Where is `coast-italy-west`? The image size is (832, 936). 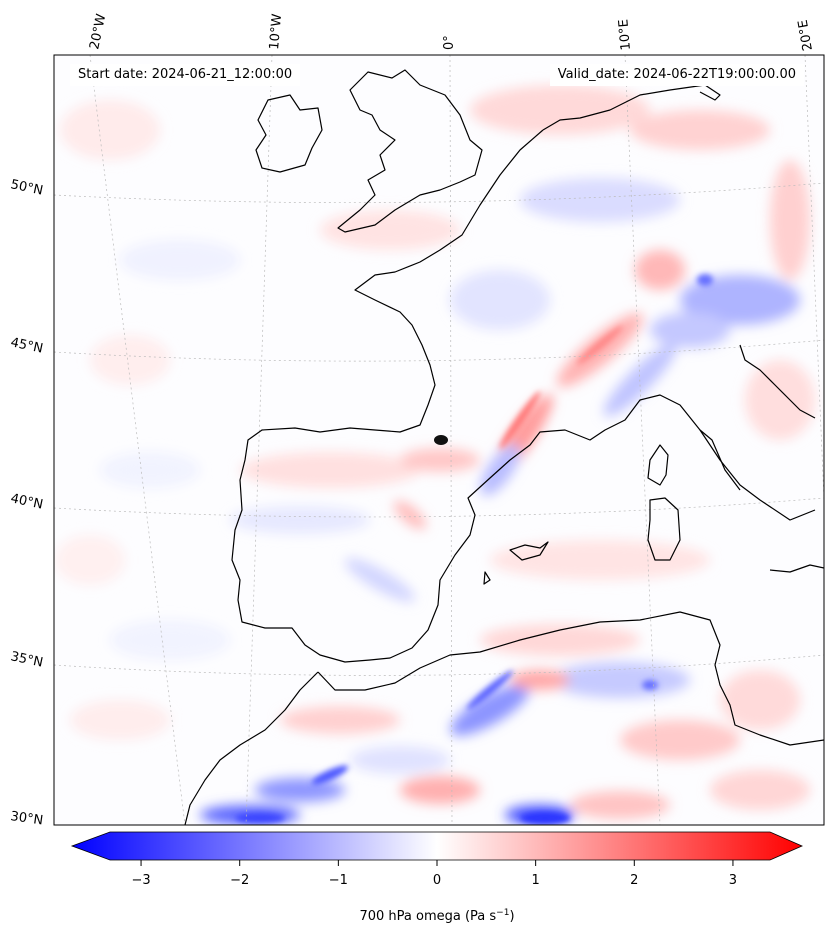
coast-italy-west is located at coordinates (720, 460).